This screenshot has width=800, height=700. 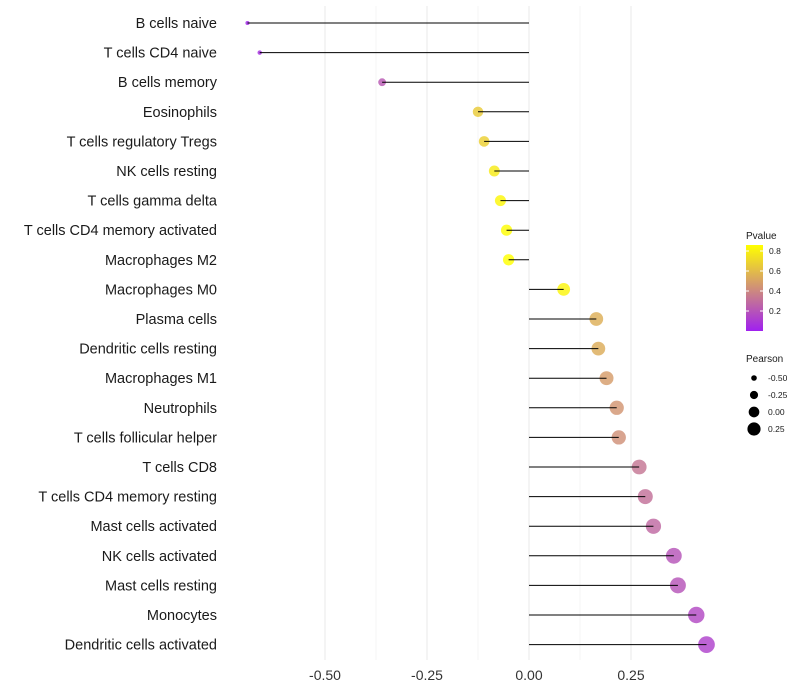 What do you see at coordinates (180, 409) in the screenshot?
I see `category-label: Neutrophils` at bounding box center [180, 409].